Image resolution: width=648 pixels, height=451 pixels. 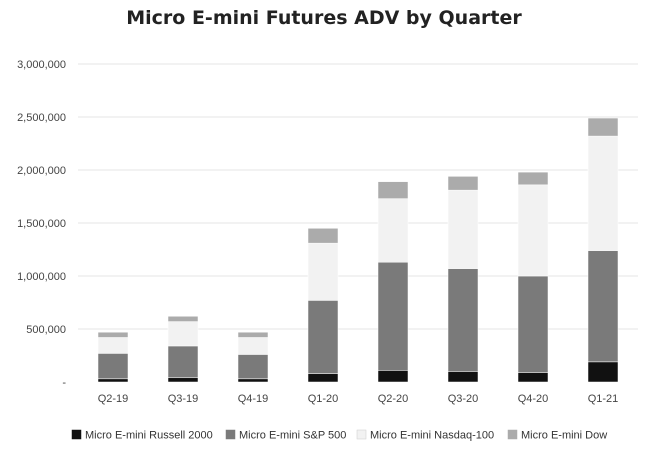 What do you see at coordinates (603, 399) in the screenshot?
I see `x-tick-label: Q1-21` at bounding box center [603, 399].